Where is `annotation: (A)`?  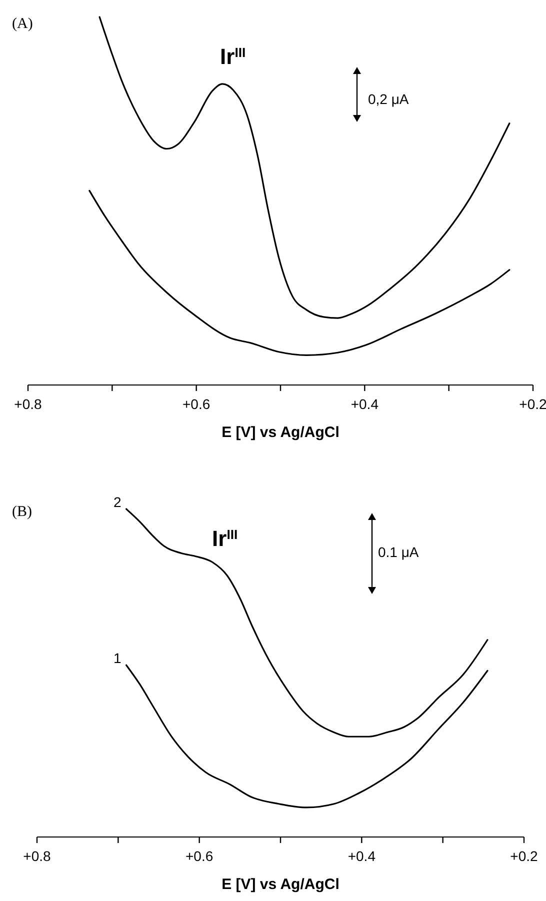 annotation: (A) is located at coordinates (22, 24).